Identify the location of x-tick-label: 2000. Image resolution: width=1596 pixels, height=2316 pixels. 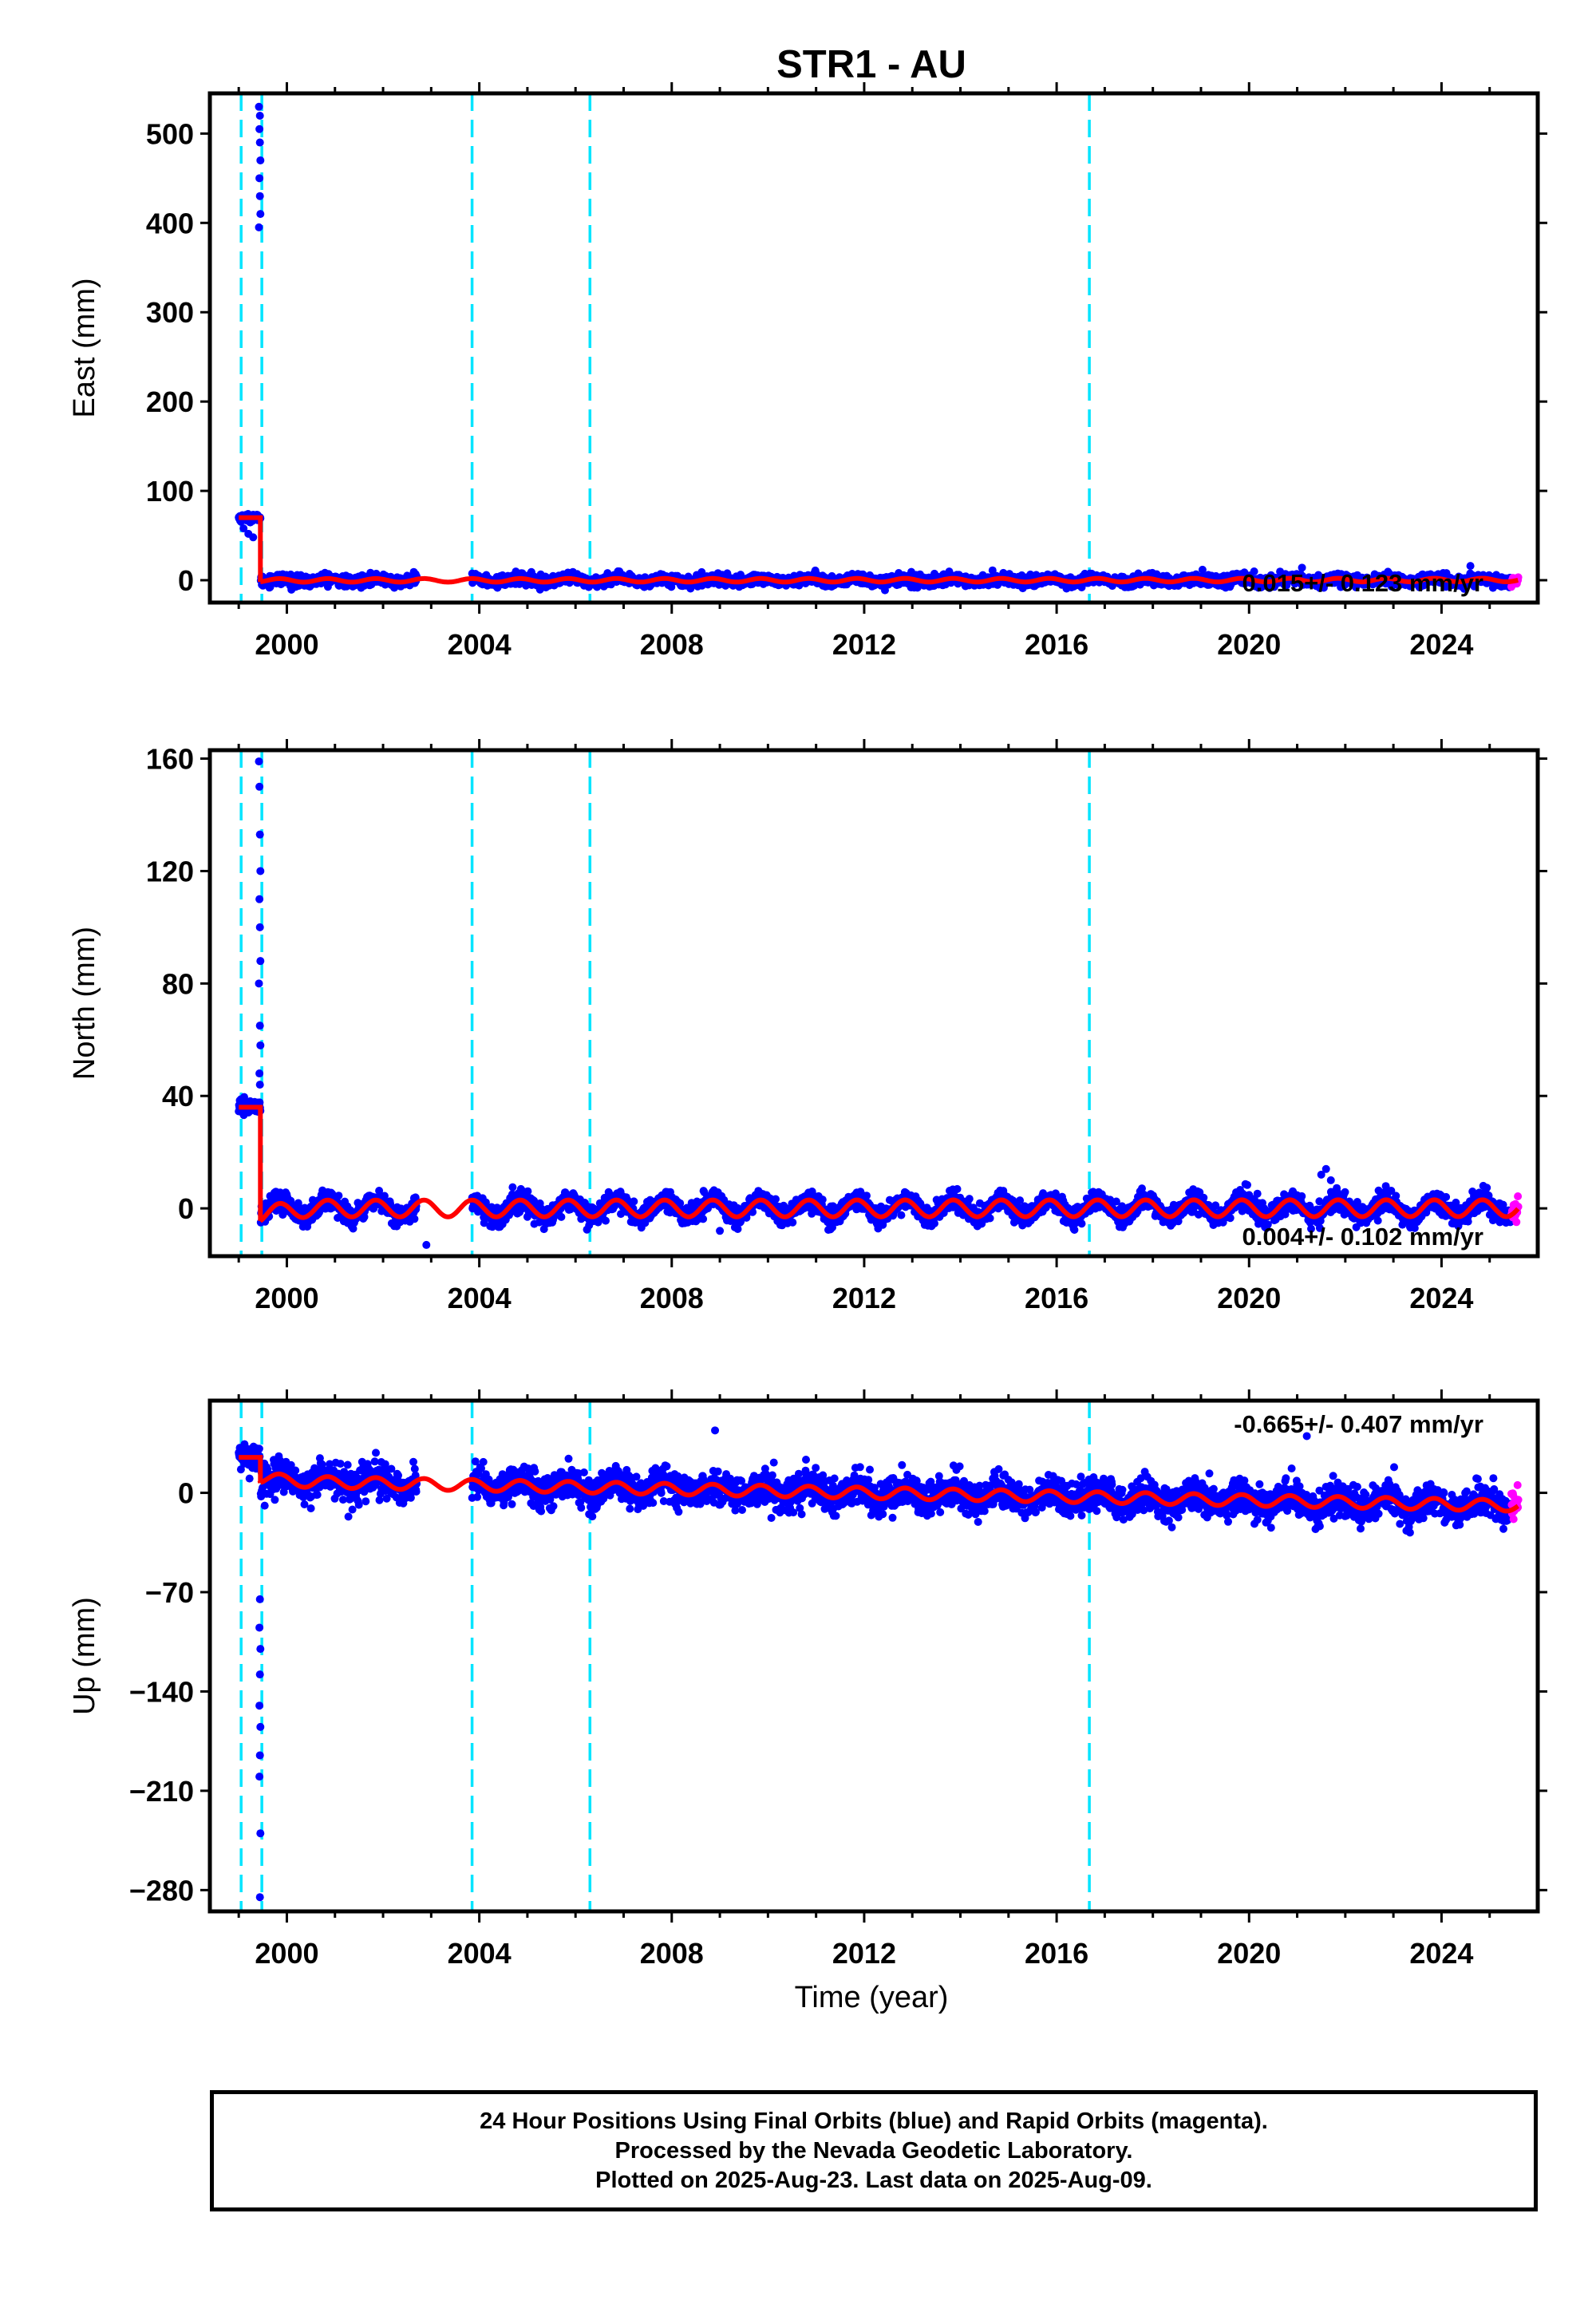
(286, 644).